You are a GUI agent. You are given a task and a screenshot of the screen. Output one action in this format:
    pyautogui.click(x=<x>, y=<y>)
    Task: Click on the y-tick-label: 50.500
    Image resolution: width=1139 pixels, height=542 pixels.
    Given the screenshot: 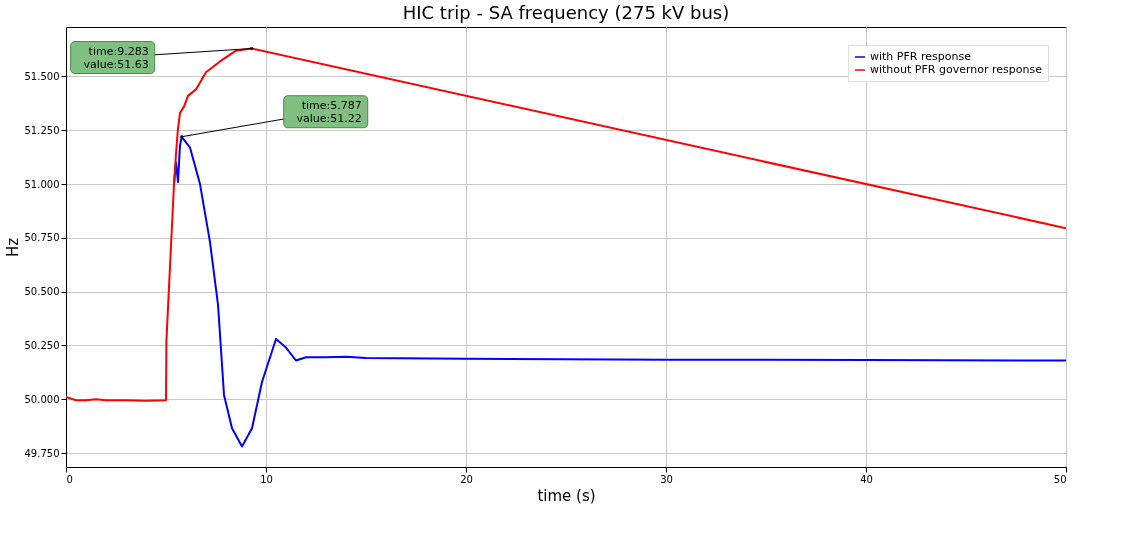 What is the action you would take?
    pyautogui.click(x=42, y=292)
    